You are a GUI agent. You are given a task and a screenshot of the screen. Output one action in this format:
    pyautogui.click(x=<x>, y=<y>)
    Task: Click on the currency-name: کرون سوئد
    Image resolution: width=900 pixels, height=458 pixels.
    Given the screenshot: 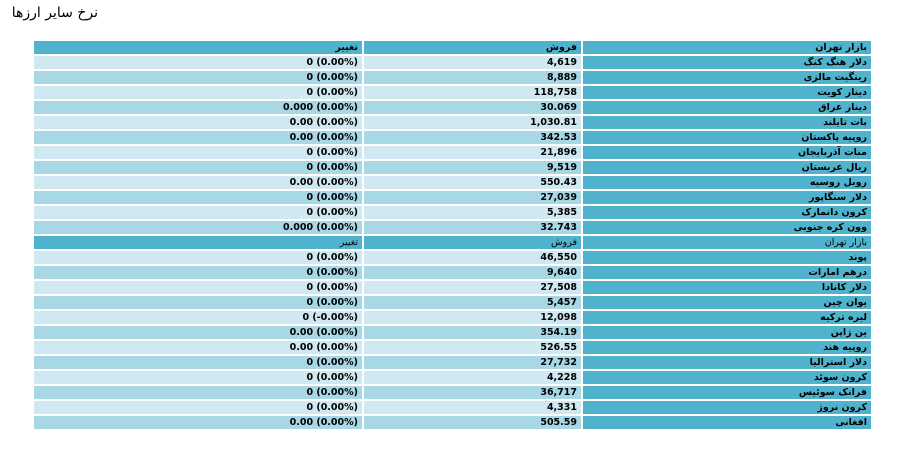 What is the action you would take?
    pyautogui.click(x=727, y=377)
    